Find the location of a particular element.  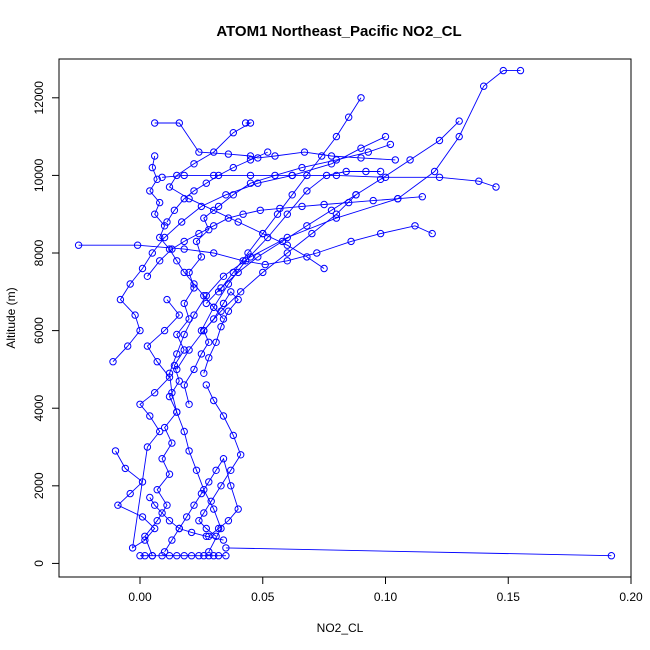

y-tick-label: 0 is located at coordinates (39, 563).